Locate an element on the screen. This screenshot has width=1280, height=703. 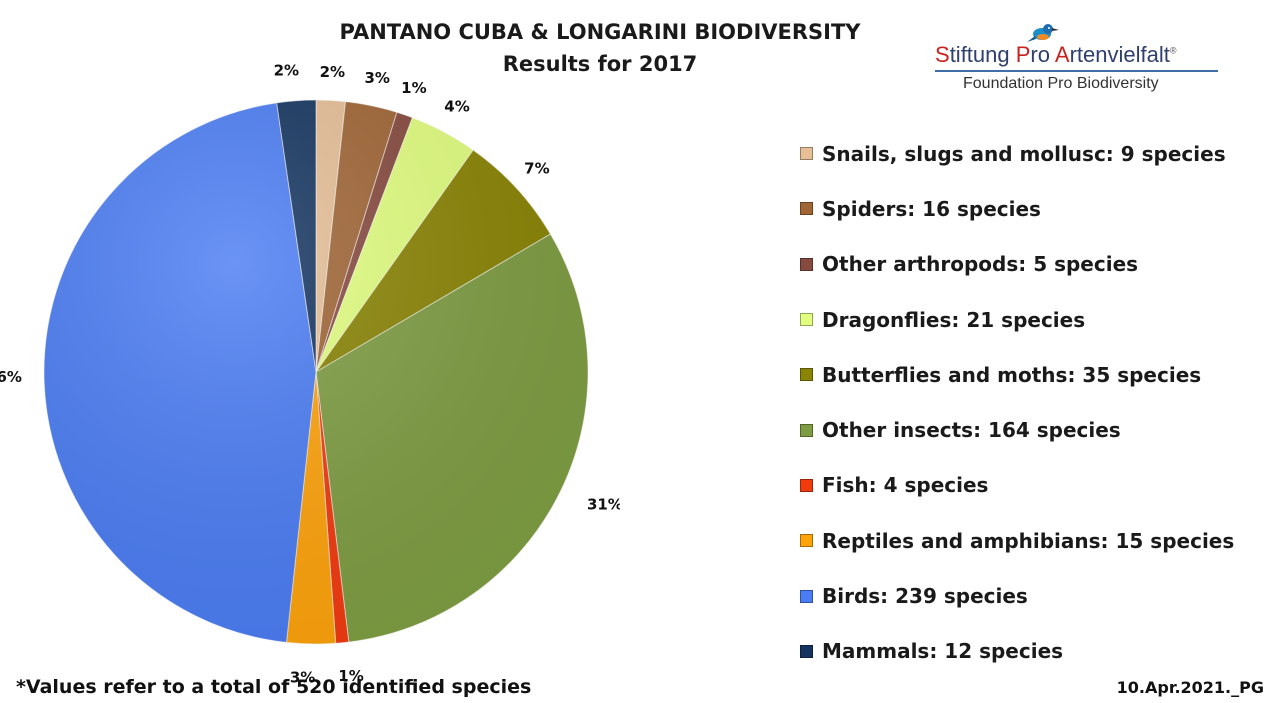
legend-item-mammals: Mammals: 12 species is located at coordinates (1017, 651).